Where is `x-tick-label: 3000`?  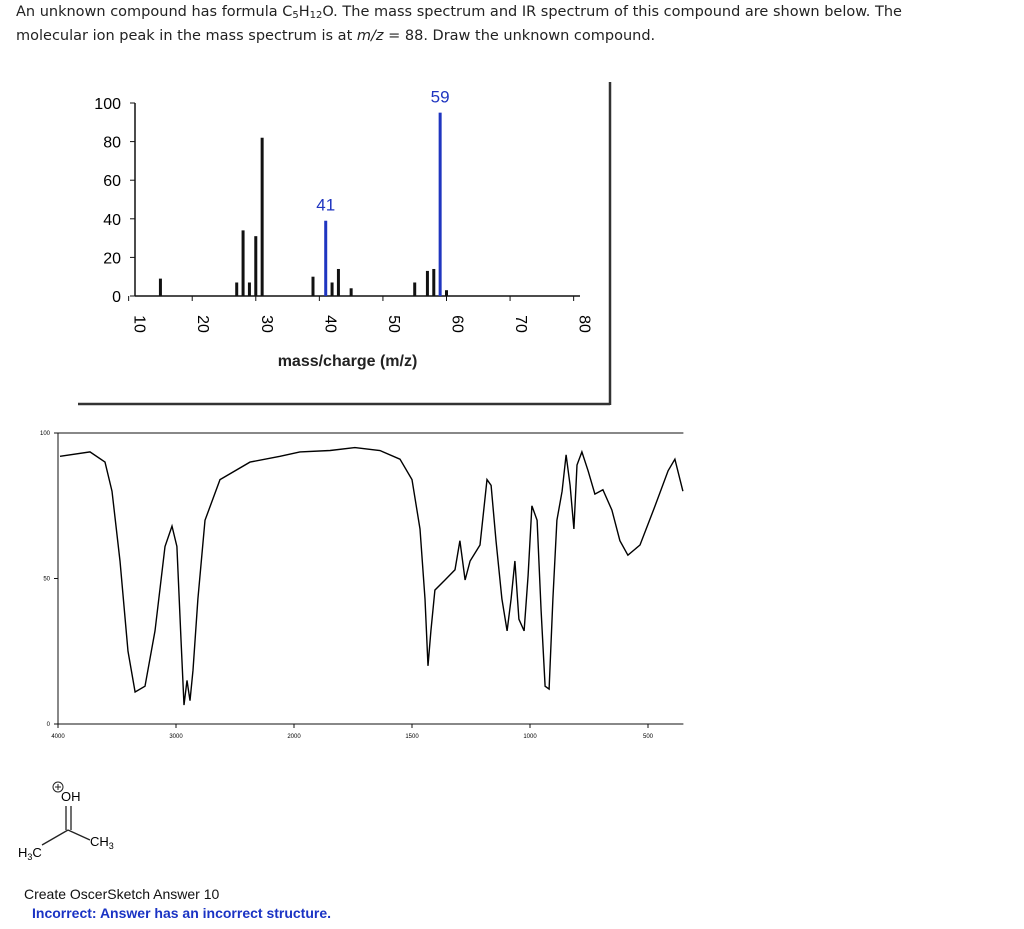
x-tick-label: 3000 is located at coordinates (176, 737).